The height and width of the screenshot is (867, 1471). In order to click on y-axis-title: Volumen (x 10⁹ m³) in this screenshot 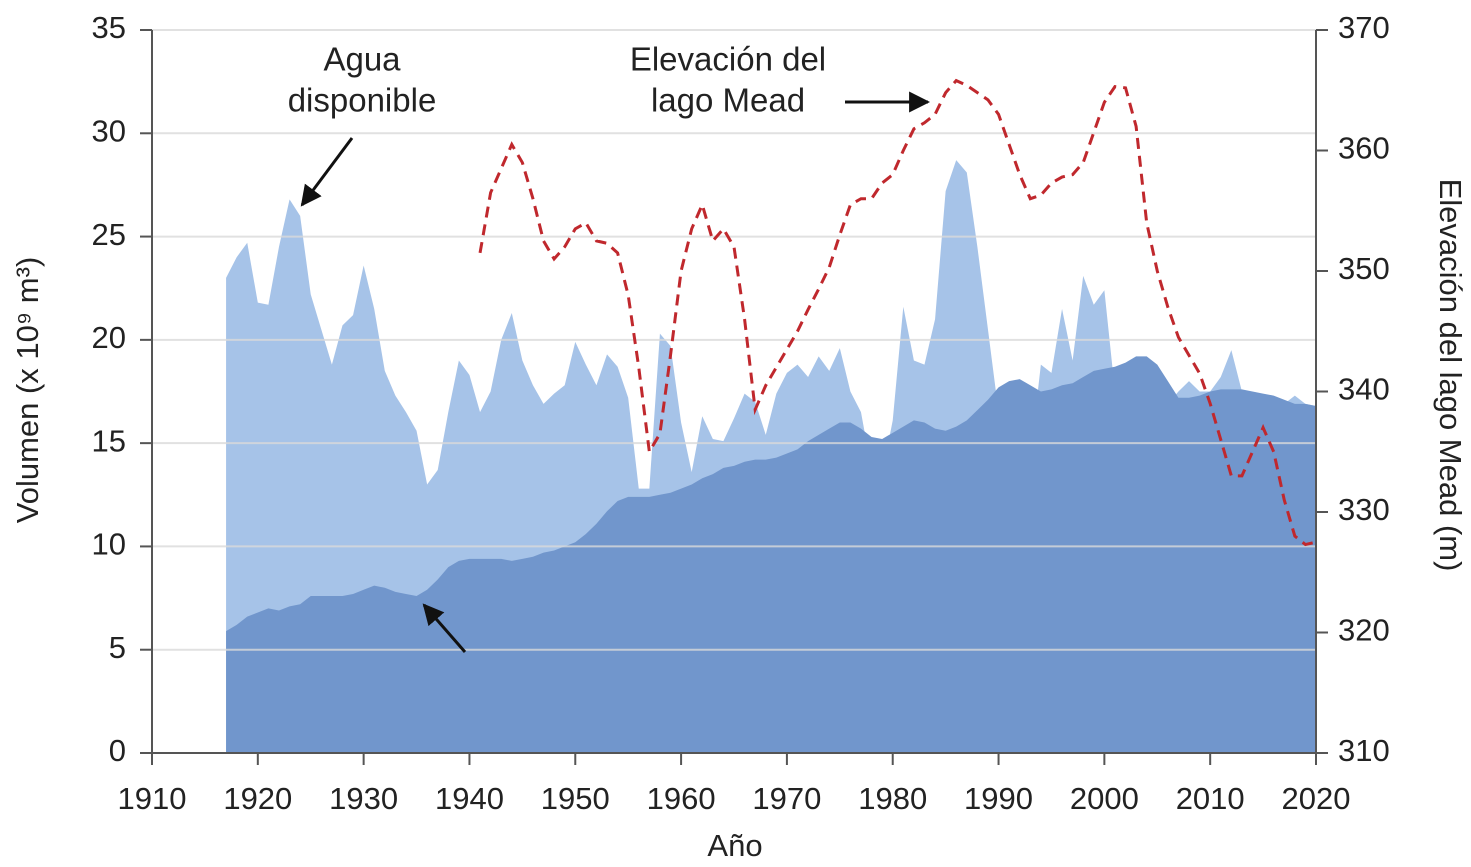, I will do `click(27, 390)`.